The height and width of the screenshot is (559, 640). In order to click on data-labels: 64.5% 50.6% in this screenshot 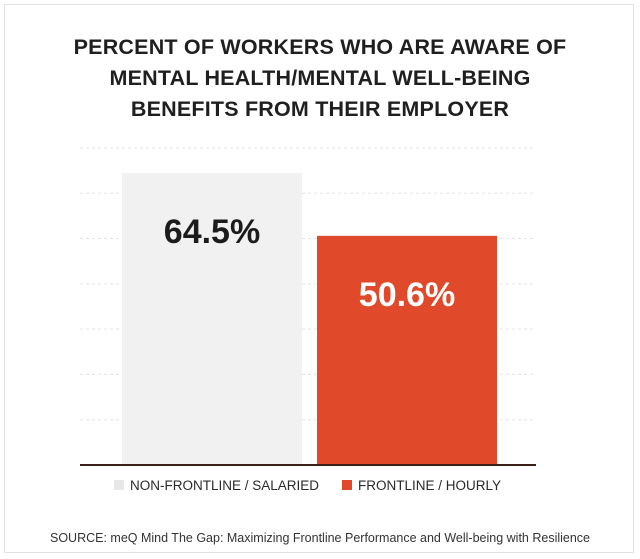, I will do `click(309, 263)`.